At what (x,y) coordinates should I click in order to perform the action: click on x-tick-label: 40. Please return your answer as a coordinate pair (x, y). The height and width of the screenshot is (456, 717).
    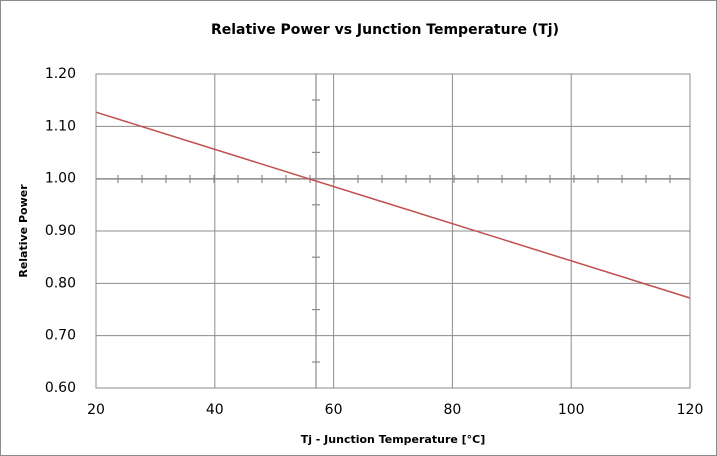
    Looking at the image, I should click on (215, 410).